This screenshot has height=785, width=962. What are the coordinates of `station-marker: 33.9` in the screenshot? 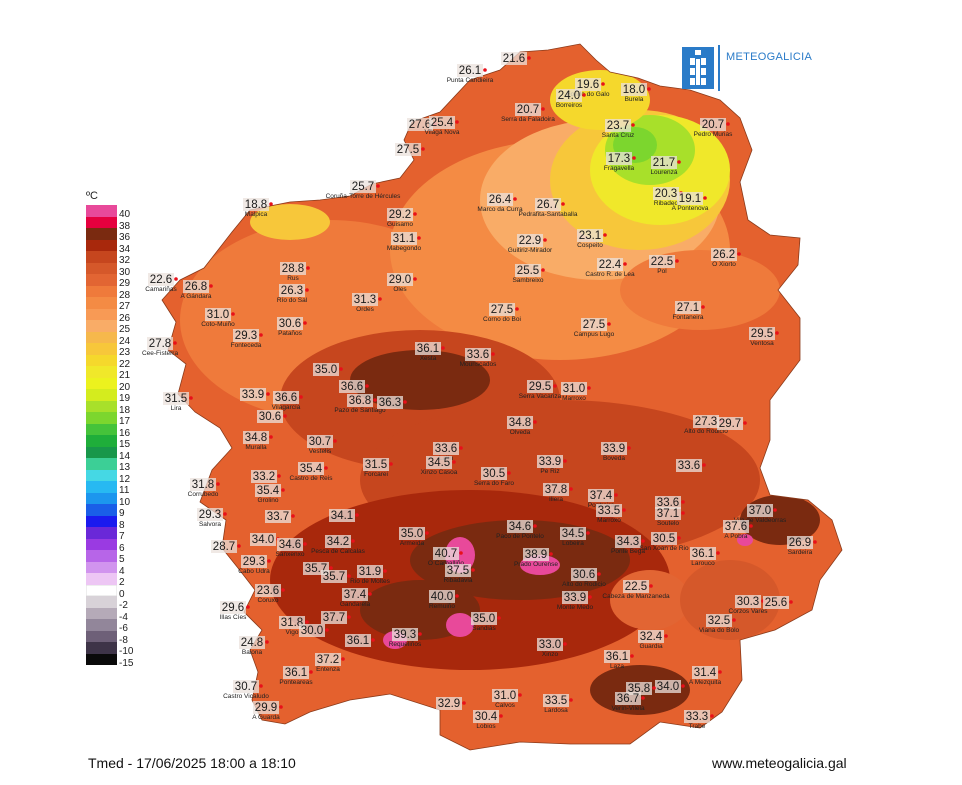 It's located at (255, 394).